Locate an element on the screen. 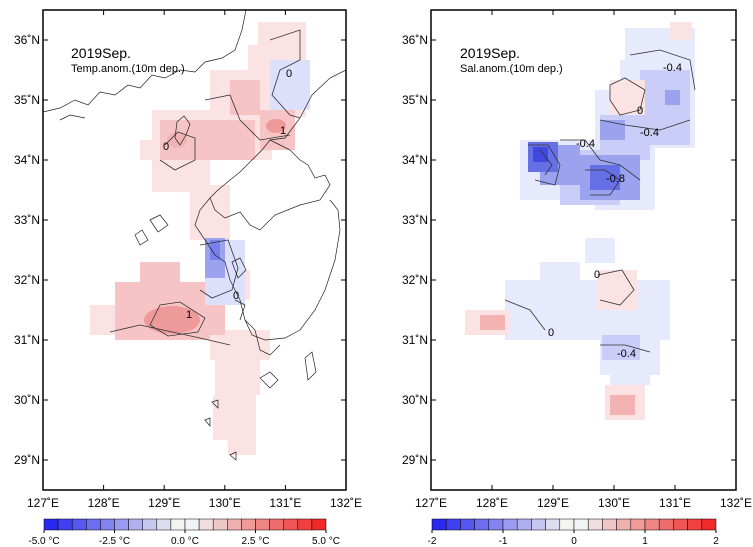 This screenshot has height=547, width=753. sal-panel-title: 2019Sep. is located at coordinates (490, 53).